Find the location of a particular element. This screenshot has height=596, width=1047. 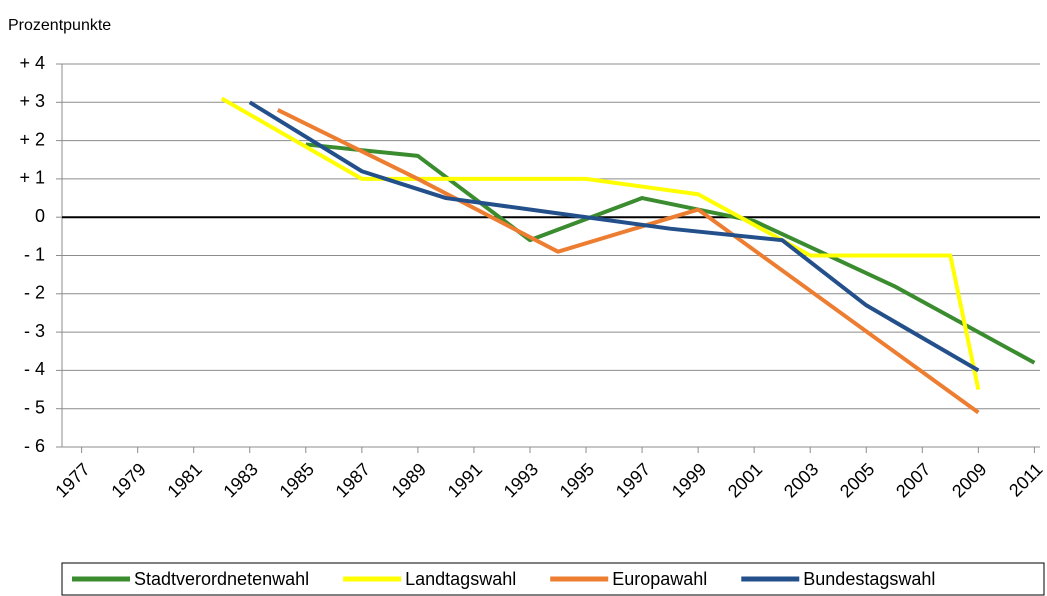

x-tick-label: 1997 is located at coordinates (633, 480).